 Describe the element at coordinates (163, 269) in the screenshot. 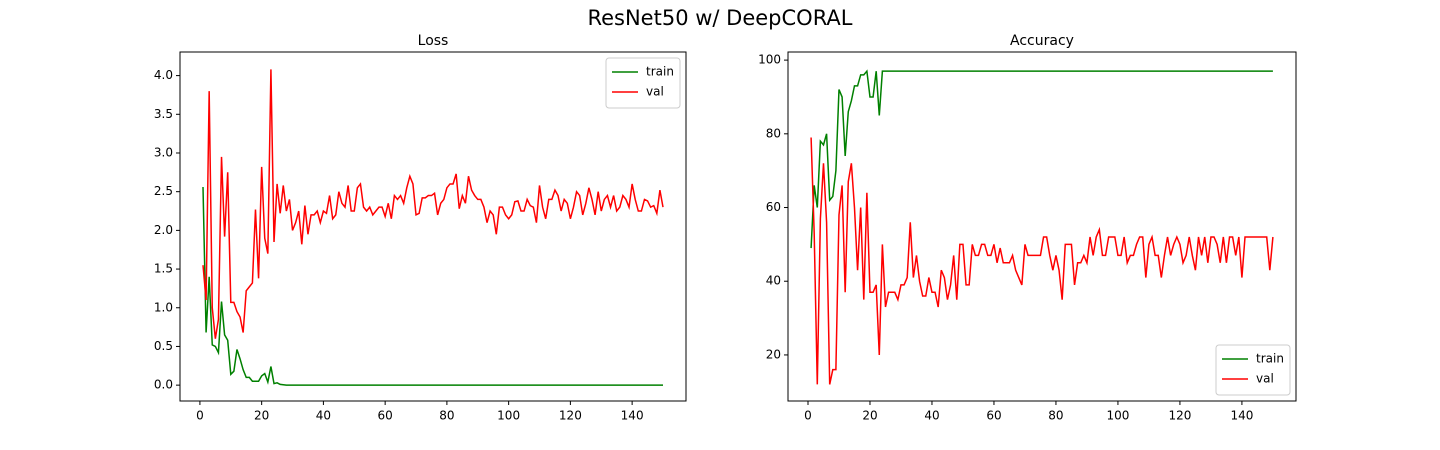

I see `y-tick-label: 1.5` at that location.